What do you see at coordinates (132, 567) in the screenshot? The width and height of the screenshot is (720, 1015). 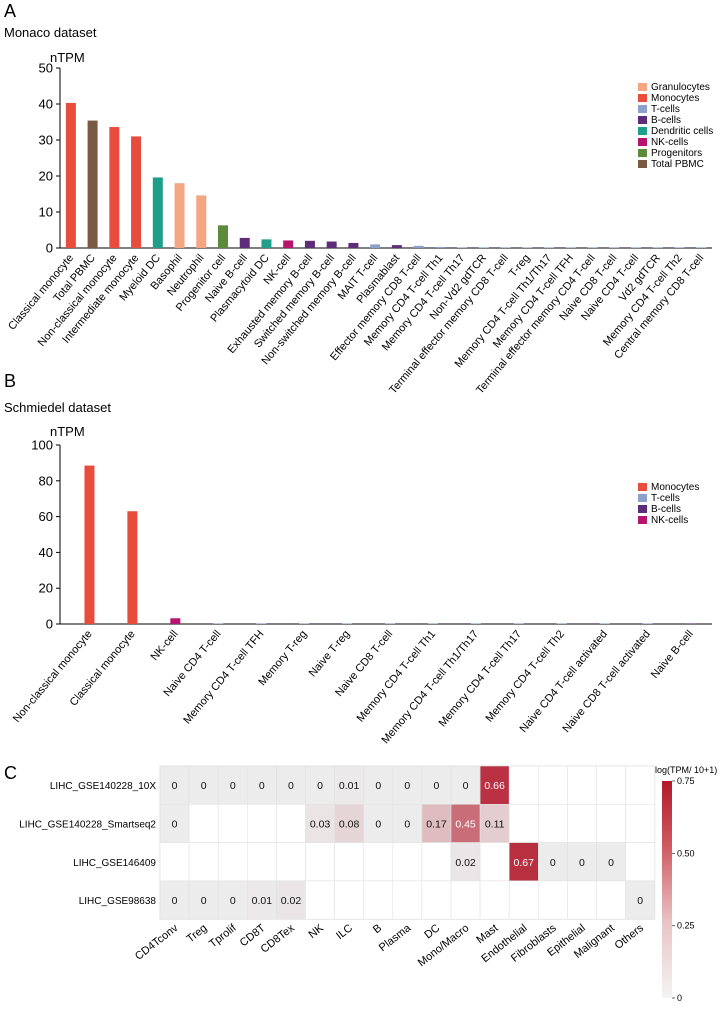 I see `chart-b-bar-classical-monocyte` at bounding box center [132, 567].